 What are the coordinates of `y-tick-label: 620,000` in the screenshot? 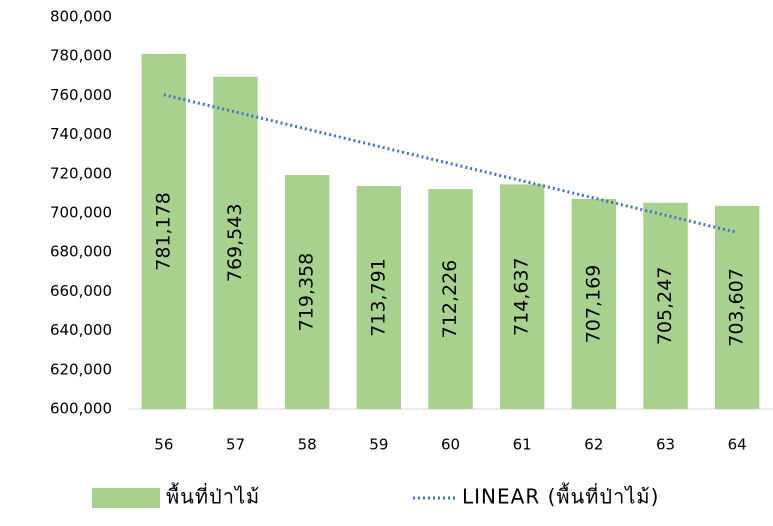 It's located at (81, 369).